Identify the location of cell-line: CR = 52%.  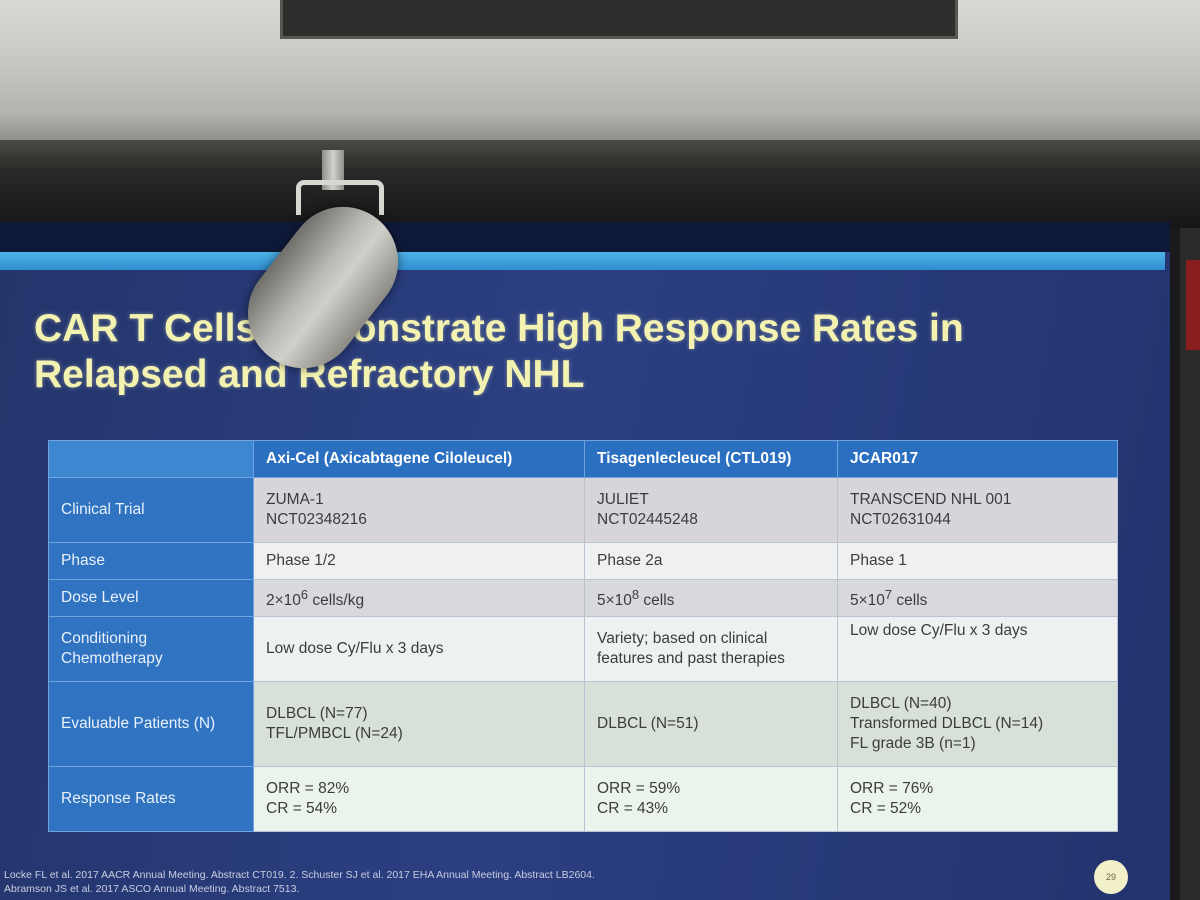
(886, 808).